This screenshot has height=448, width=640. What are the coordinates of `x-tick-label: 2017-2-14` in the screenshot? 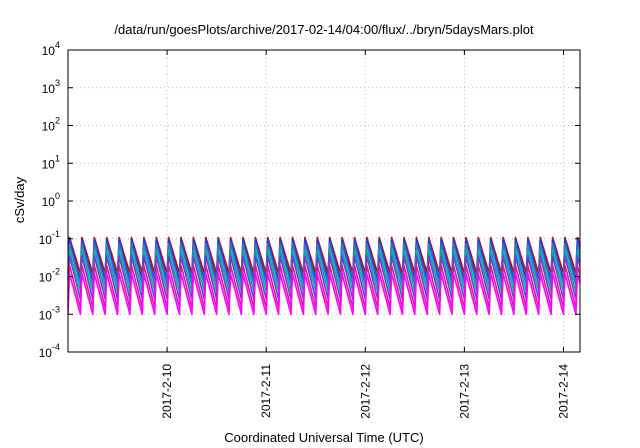 It's located at (563, 391).